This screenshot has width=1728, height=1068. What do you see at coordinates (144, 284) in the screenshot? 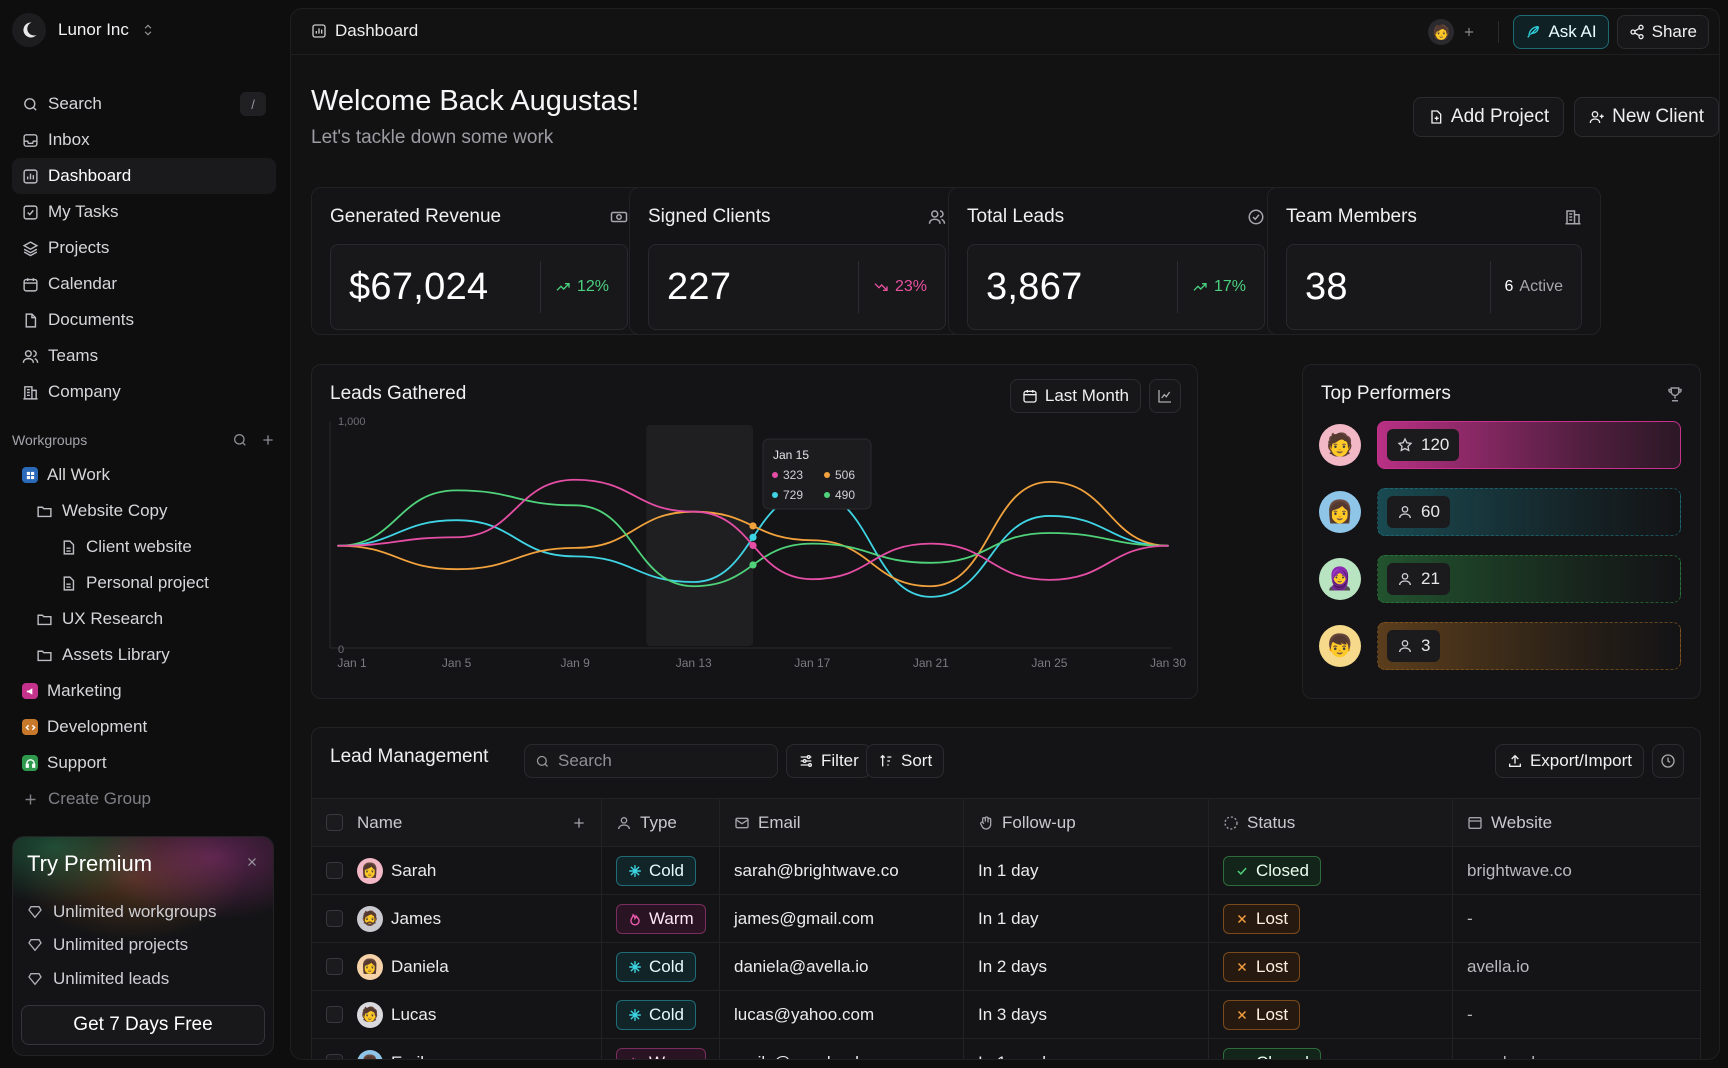
I see `sidebar-item-calendar: Calendar` at bounding box center [144, 284].